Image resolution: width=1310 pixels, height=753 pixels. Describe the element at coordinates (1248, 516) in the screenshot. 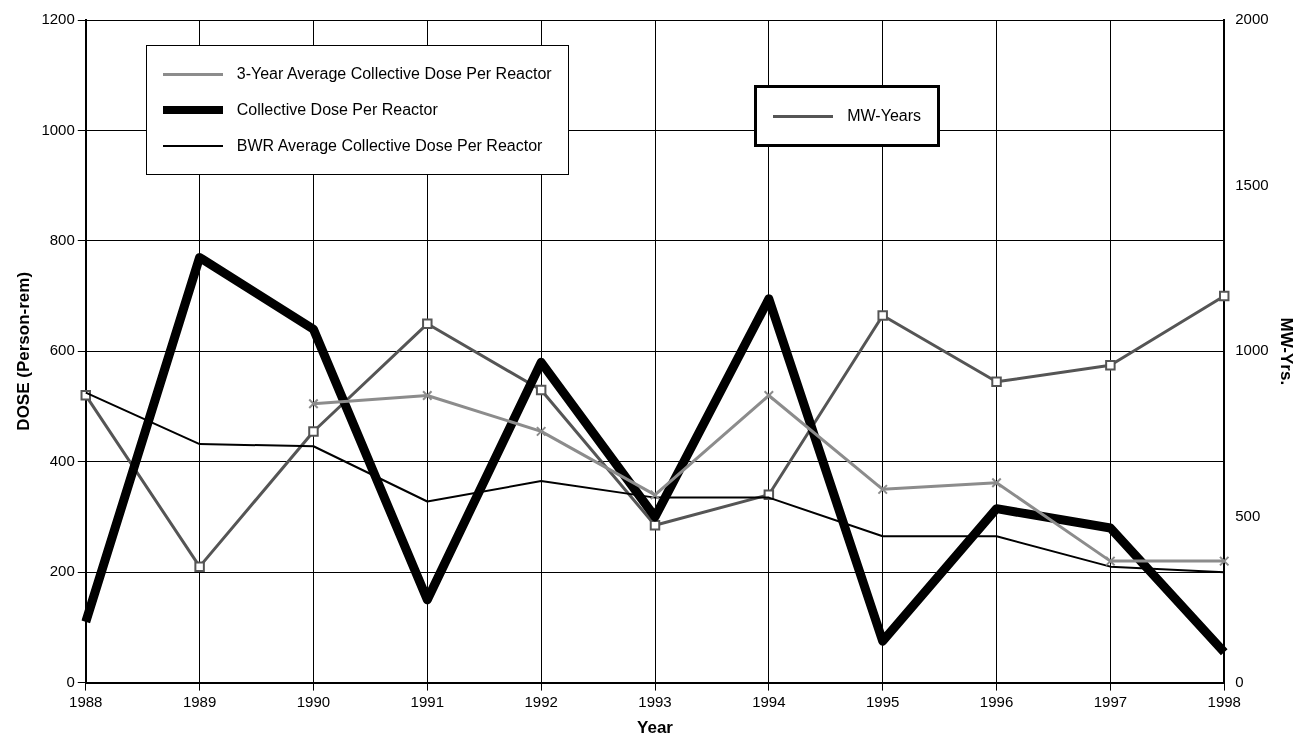

I see `y2-tick-label: 500` at that location.